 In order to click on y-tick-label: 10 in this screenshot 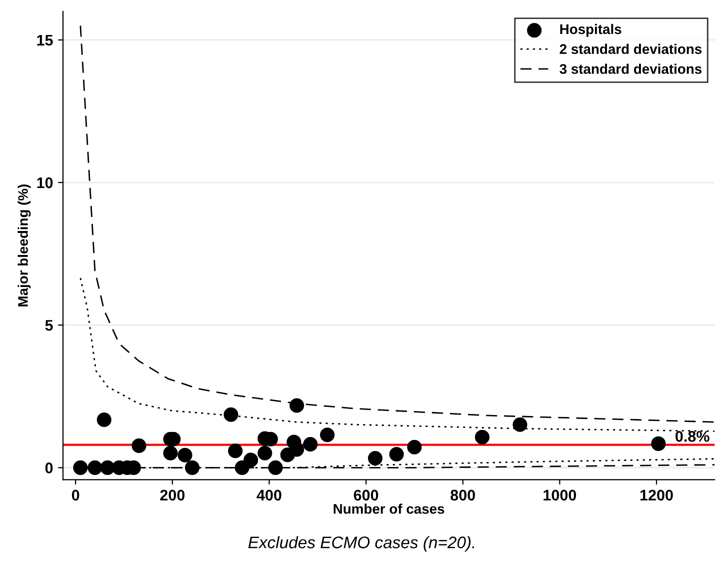, I will do `click(45, 182)`.